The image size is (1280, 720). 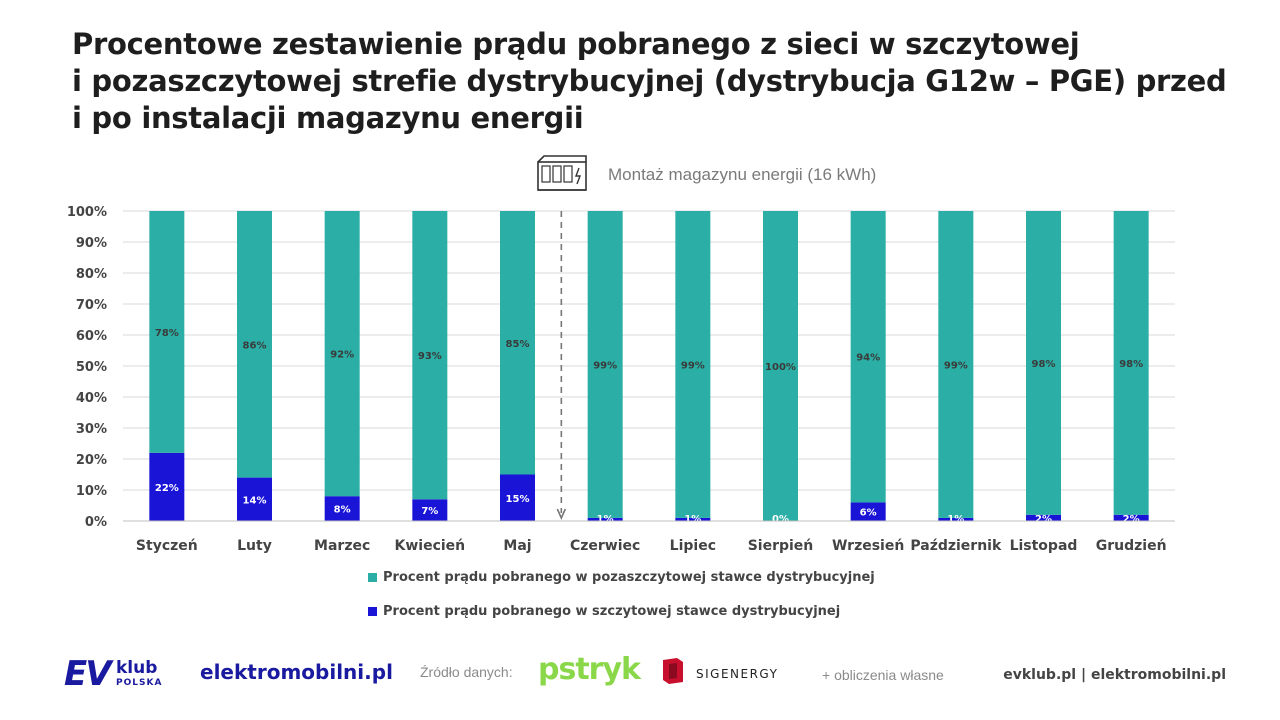 I want to click on data-label-offpeak: 78%, so click(x=167, y=333).